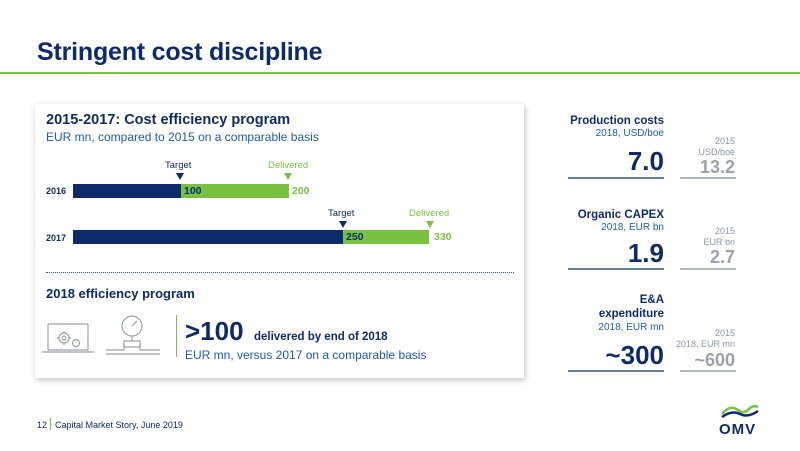 This screenshot has height=451, width=800. I want to click on delivered-marker-2016, so click(288, 176).